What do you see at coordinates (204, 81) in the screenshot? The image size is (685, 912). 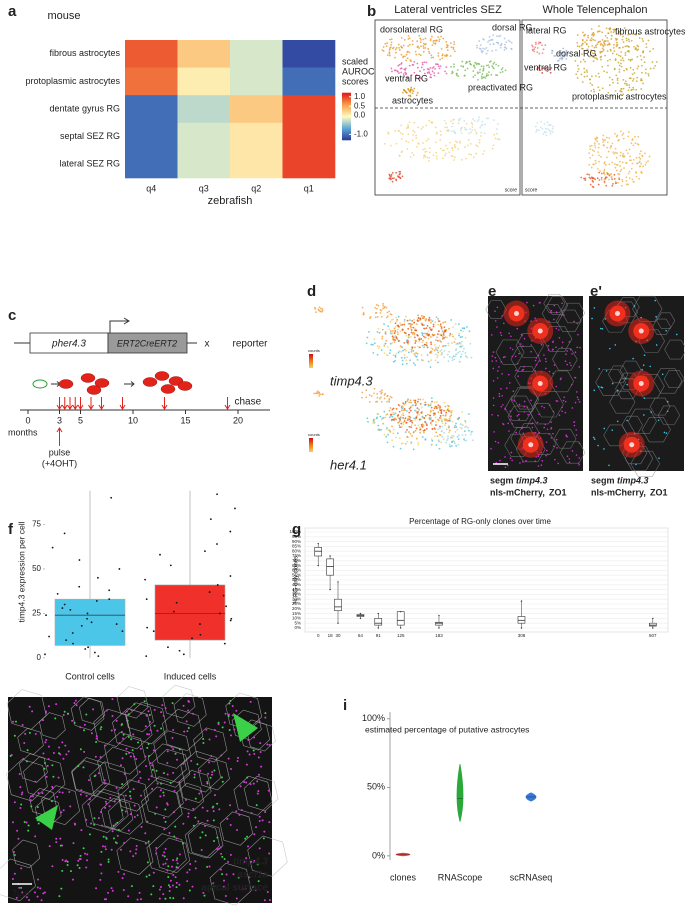 I see `heatmap-cell` at bounding box center [204, 81].